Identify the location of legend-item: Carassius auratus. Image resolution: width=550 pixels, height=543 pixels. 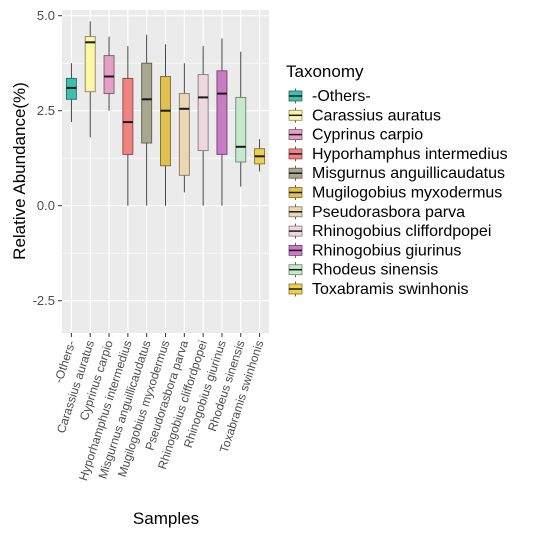
(363, 115).